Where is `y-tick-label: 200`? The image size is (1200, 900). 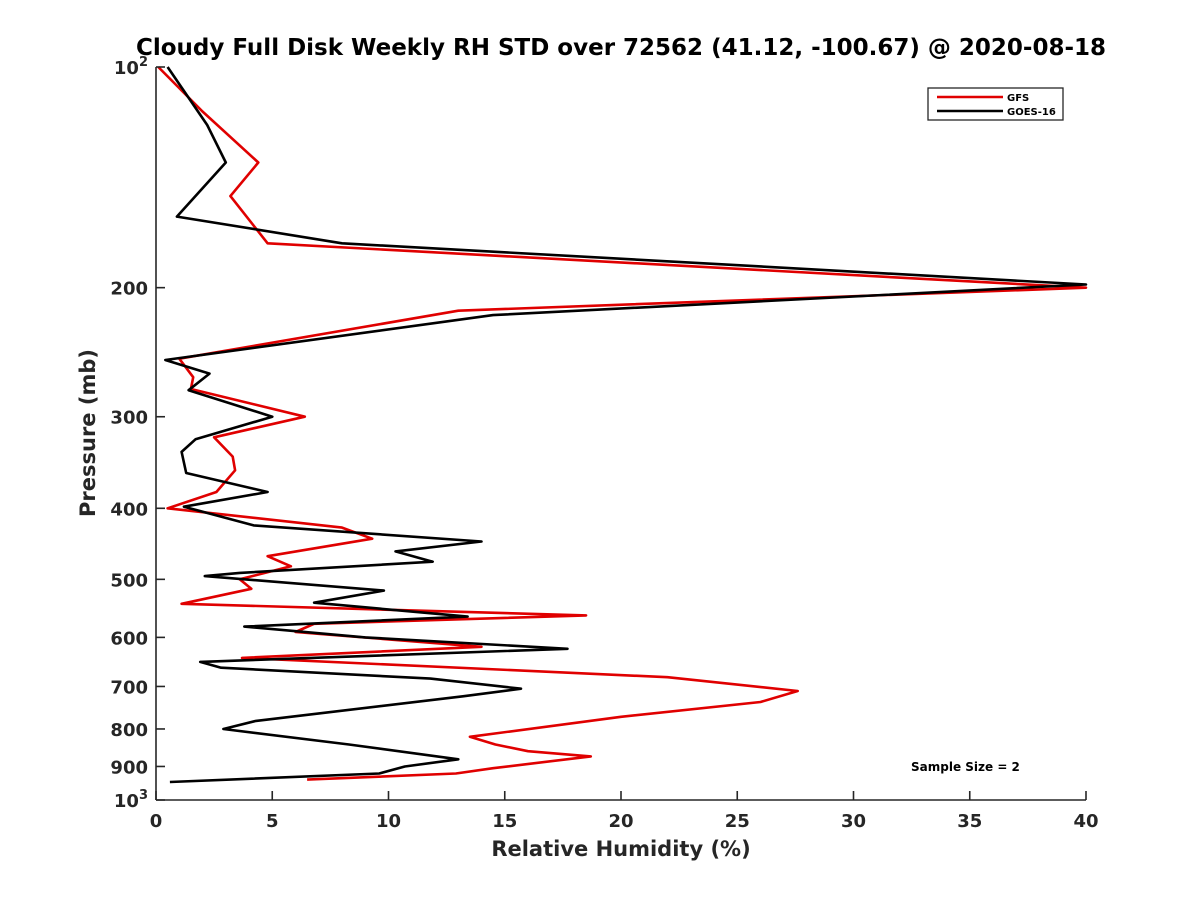
y-tick-label: 200 is located at coordinates (129, 289).